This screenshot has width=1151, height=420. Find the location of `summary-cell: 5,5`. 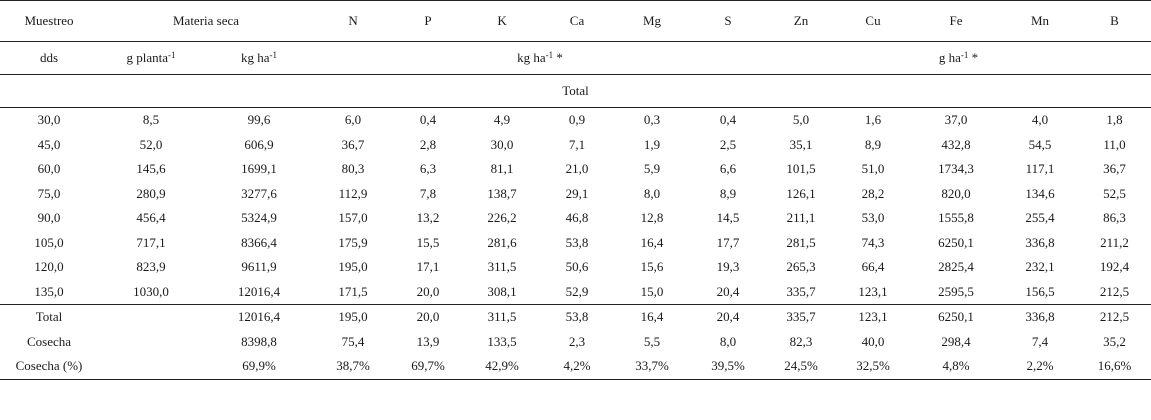

summary-cell: 5,5 is located at coordinates (652, 341).